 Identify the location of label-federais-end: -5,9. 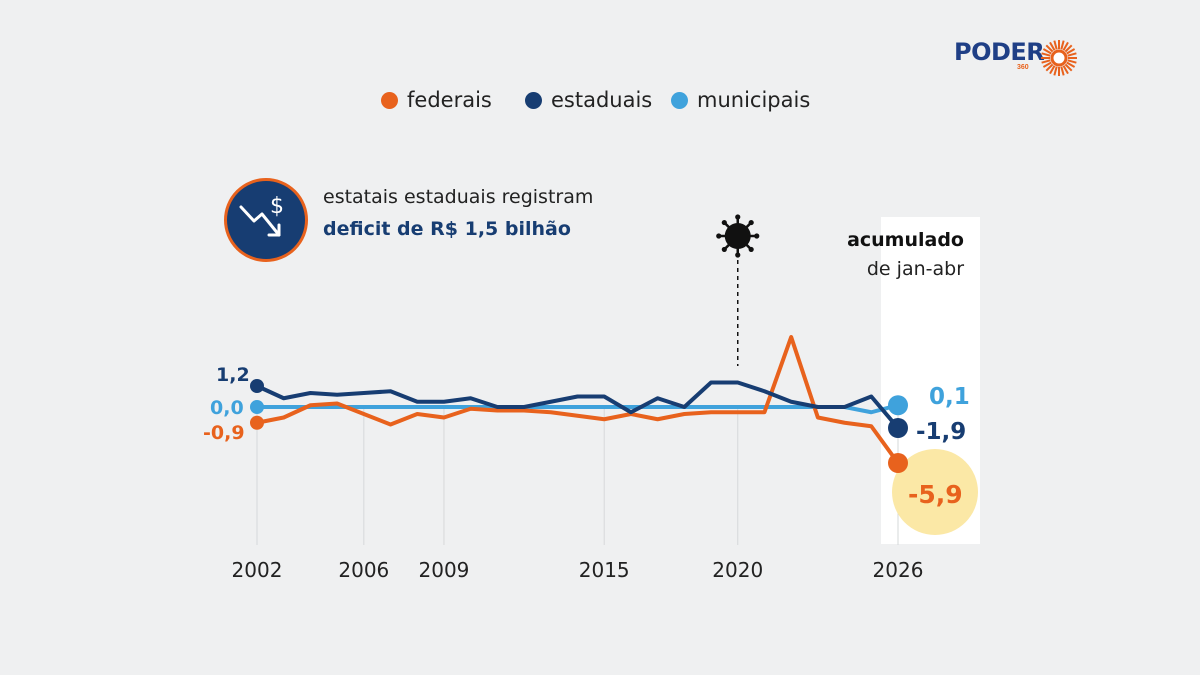
(935, 494).